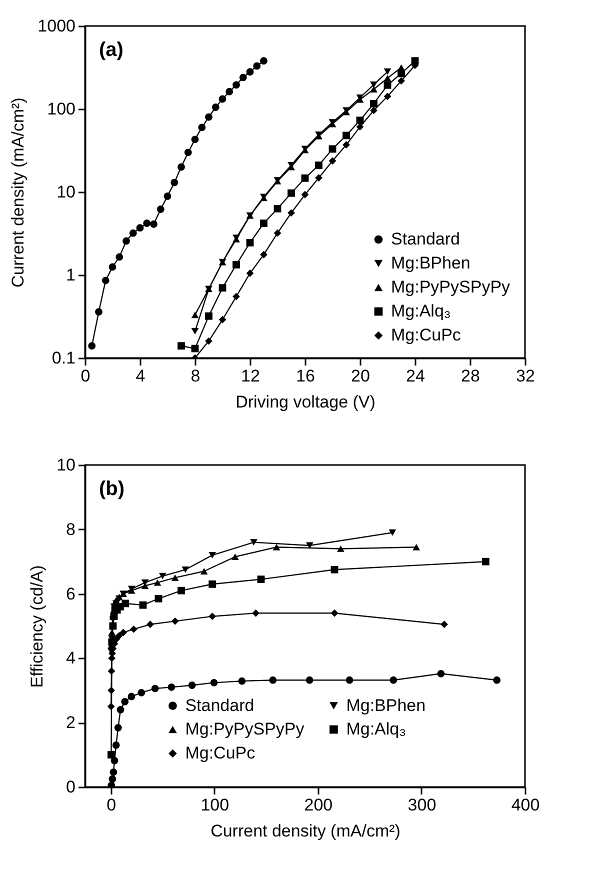  I want to click on x-axis-title: Driving voltage (V), so click(306, 402).